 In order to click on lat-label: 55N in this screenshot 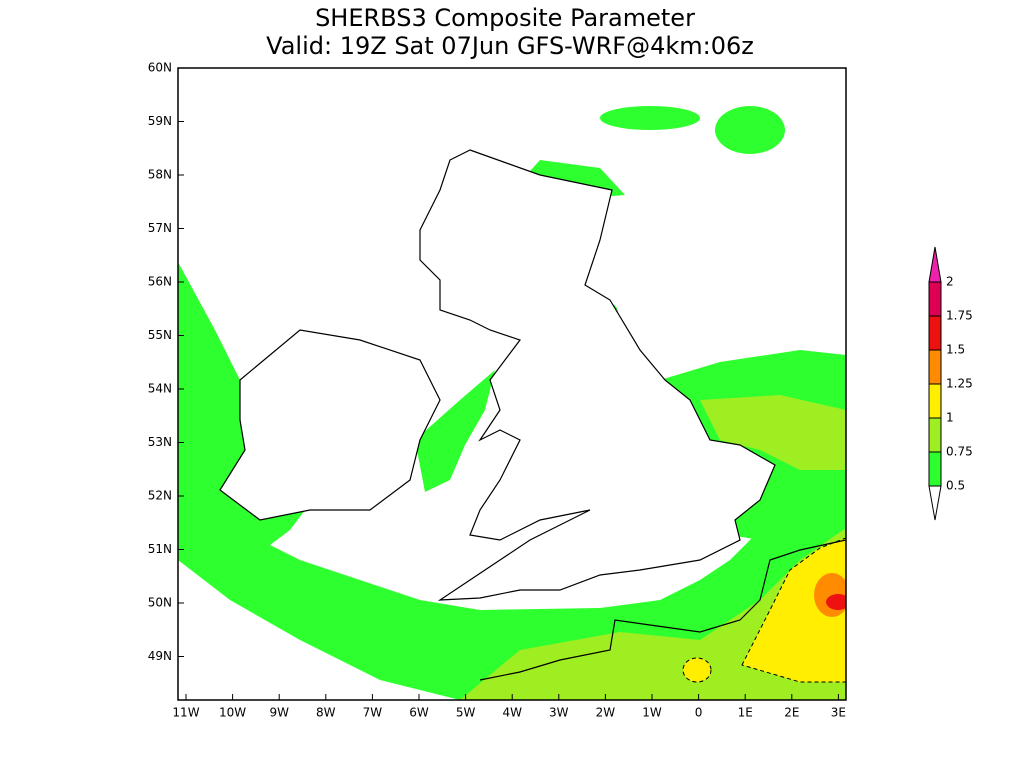, I will do `click(160, 335)`.